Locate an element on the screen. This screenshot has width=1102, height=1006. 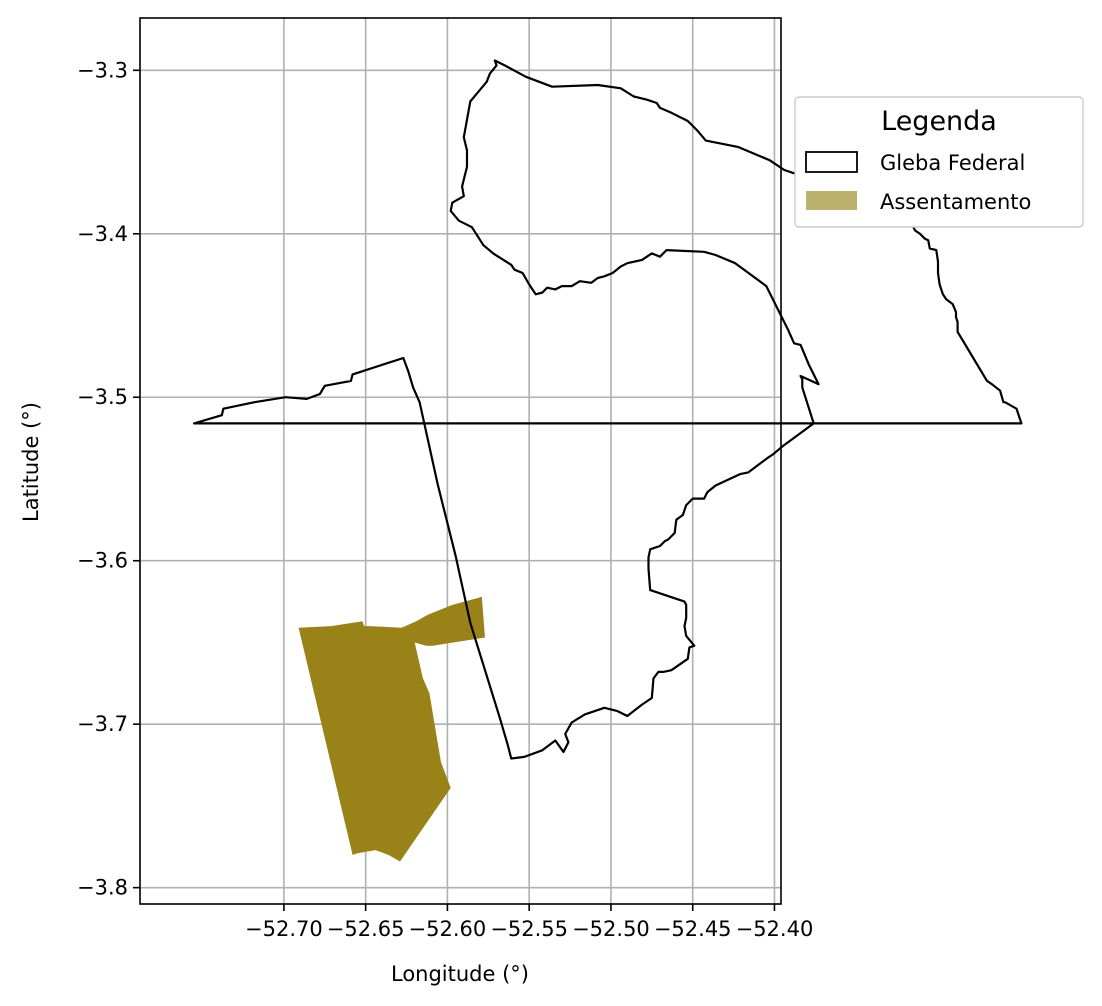
x-axis-title: Longitude (°) is located at coordinates (460, 974).